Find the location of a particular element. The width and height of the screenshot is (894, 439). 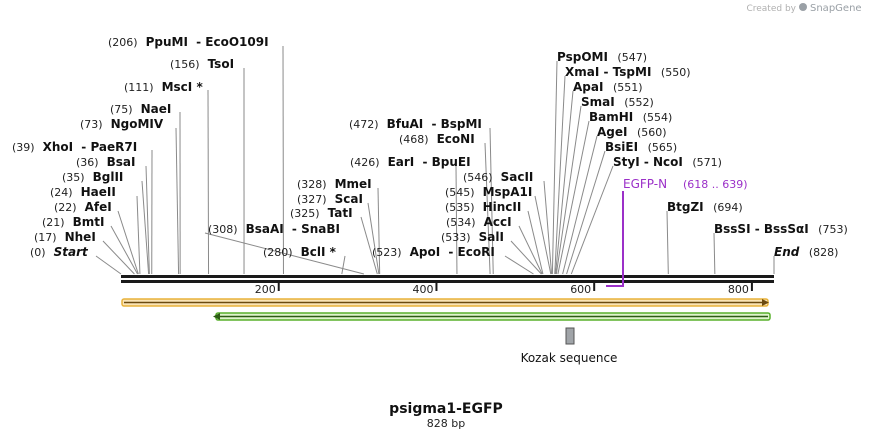

kozak-box is located at coordinates (570, 336).